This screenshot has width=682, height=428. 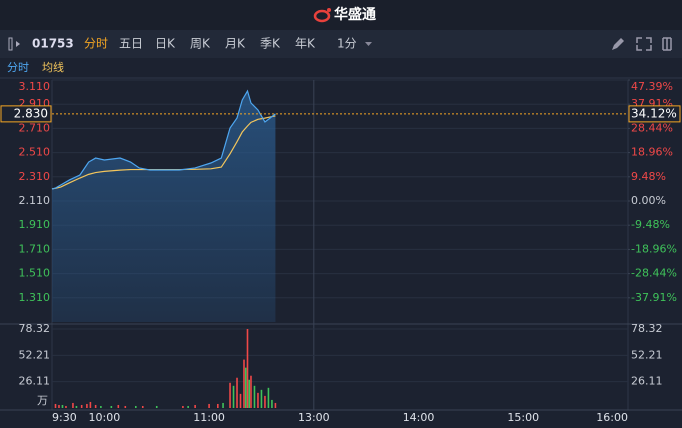 What do you see at coordinates (42, 400) in the screenshot?
I see `vol-unit: 万` at bounding box center [42, 400].